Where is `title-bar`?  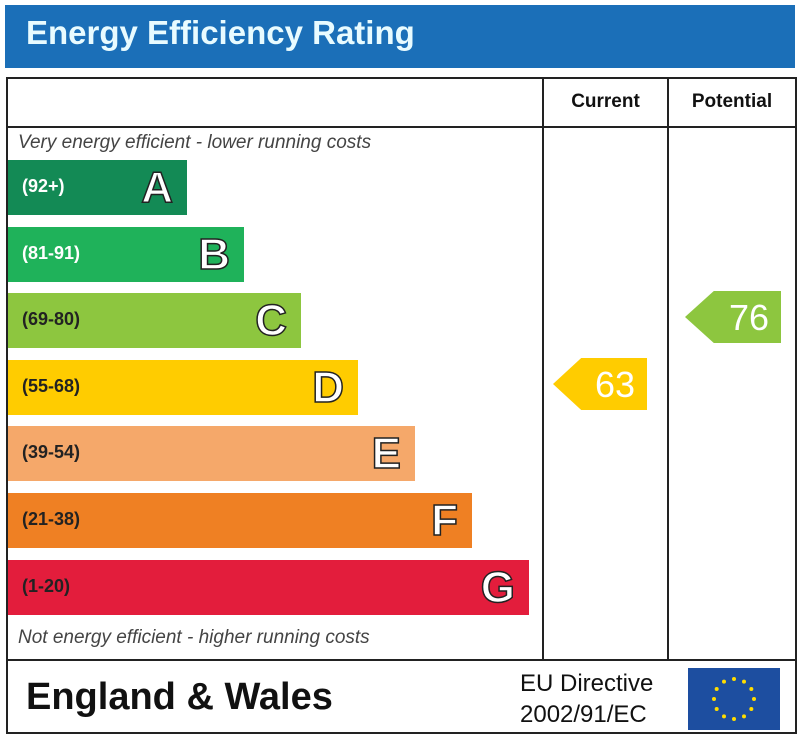
title-bar is located at coordinates (400, 36).